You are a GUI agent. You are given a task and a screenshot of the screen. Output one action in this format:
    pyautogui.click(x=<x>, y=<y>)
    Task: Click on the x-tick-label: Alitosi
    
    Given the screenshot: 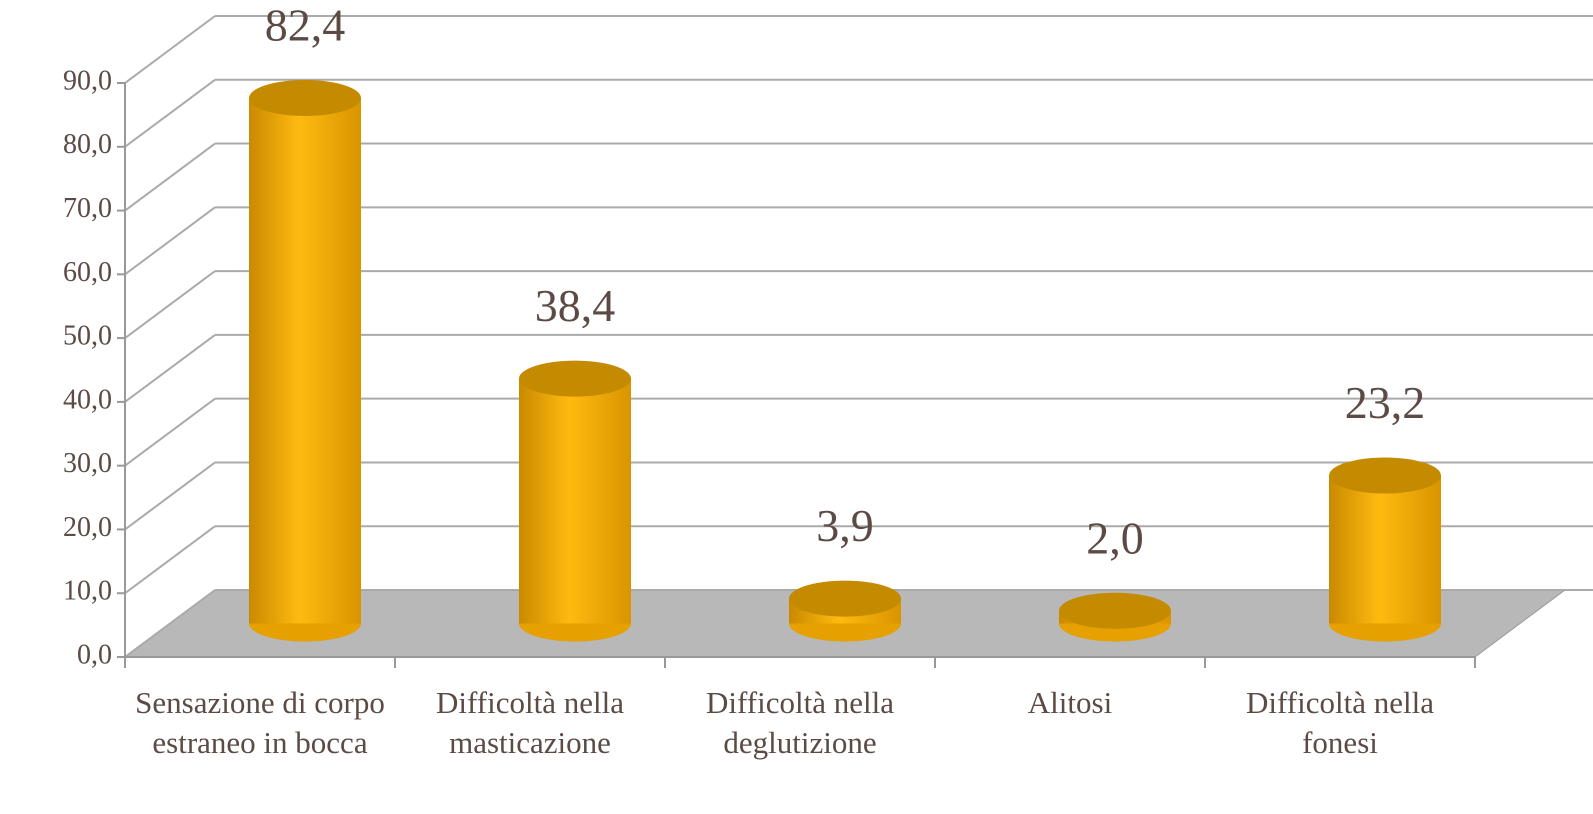 What is the action you would take?
    pyautogui.click(x=1070, y=702)
    